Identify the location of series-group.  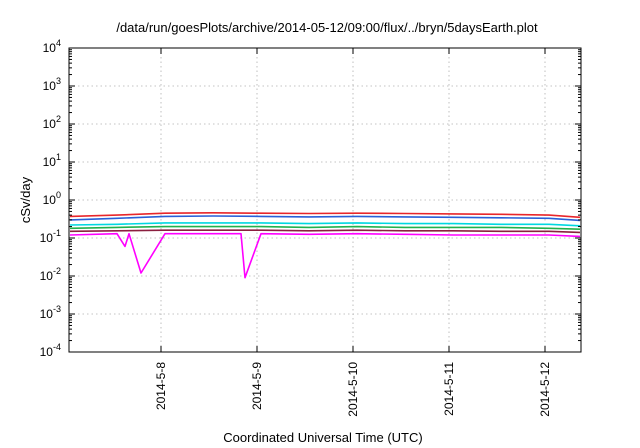
(325, 245).